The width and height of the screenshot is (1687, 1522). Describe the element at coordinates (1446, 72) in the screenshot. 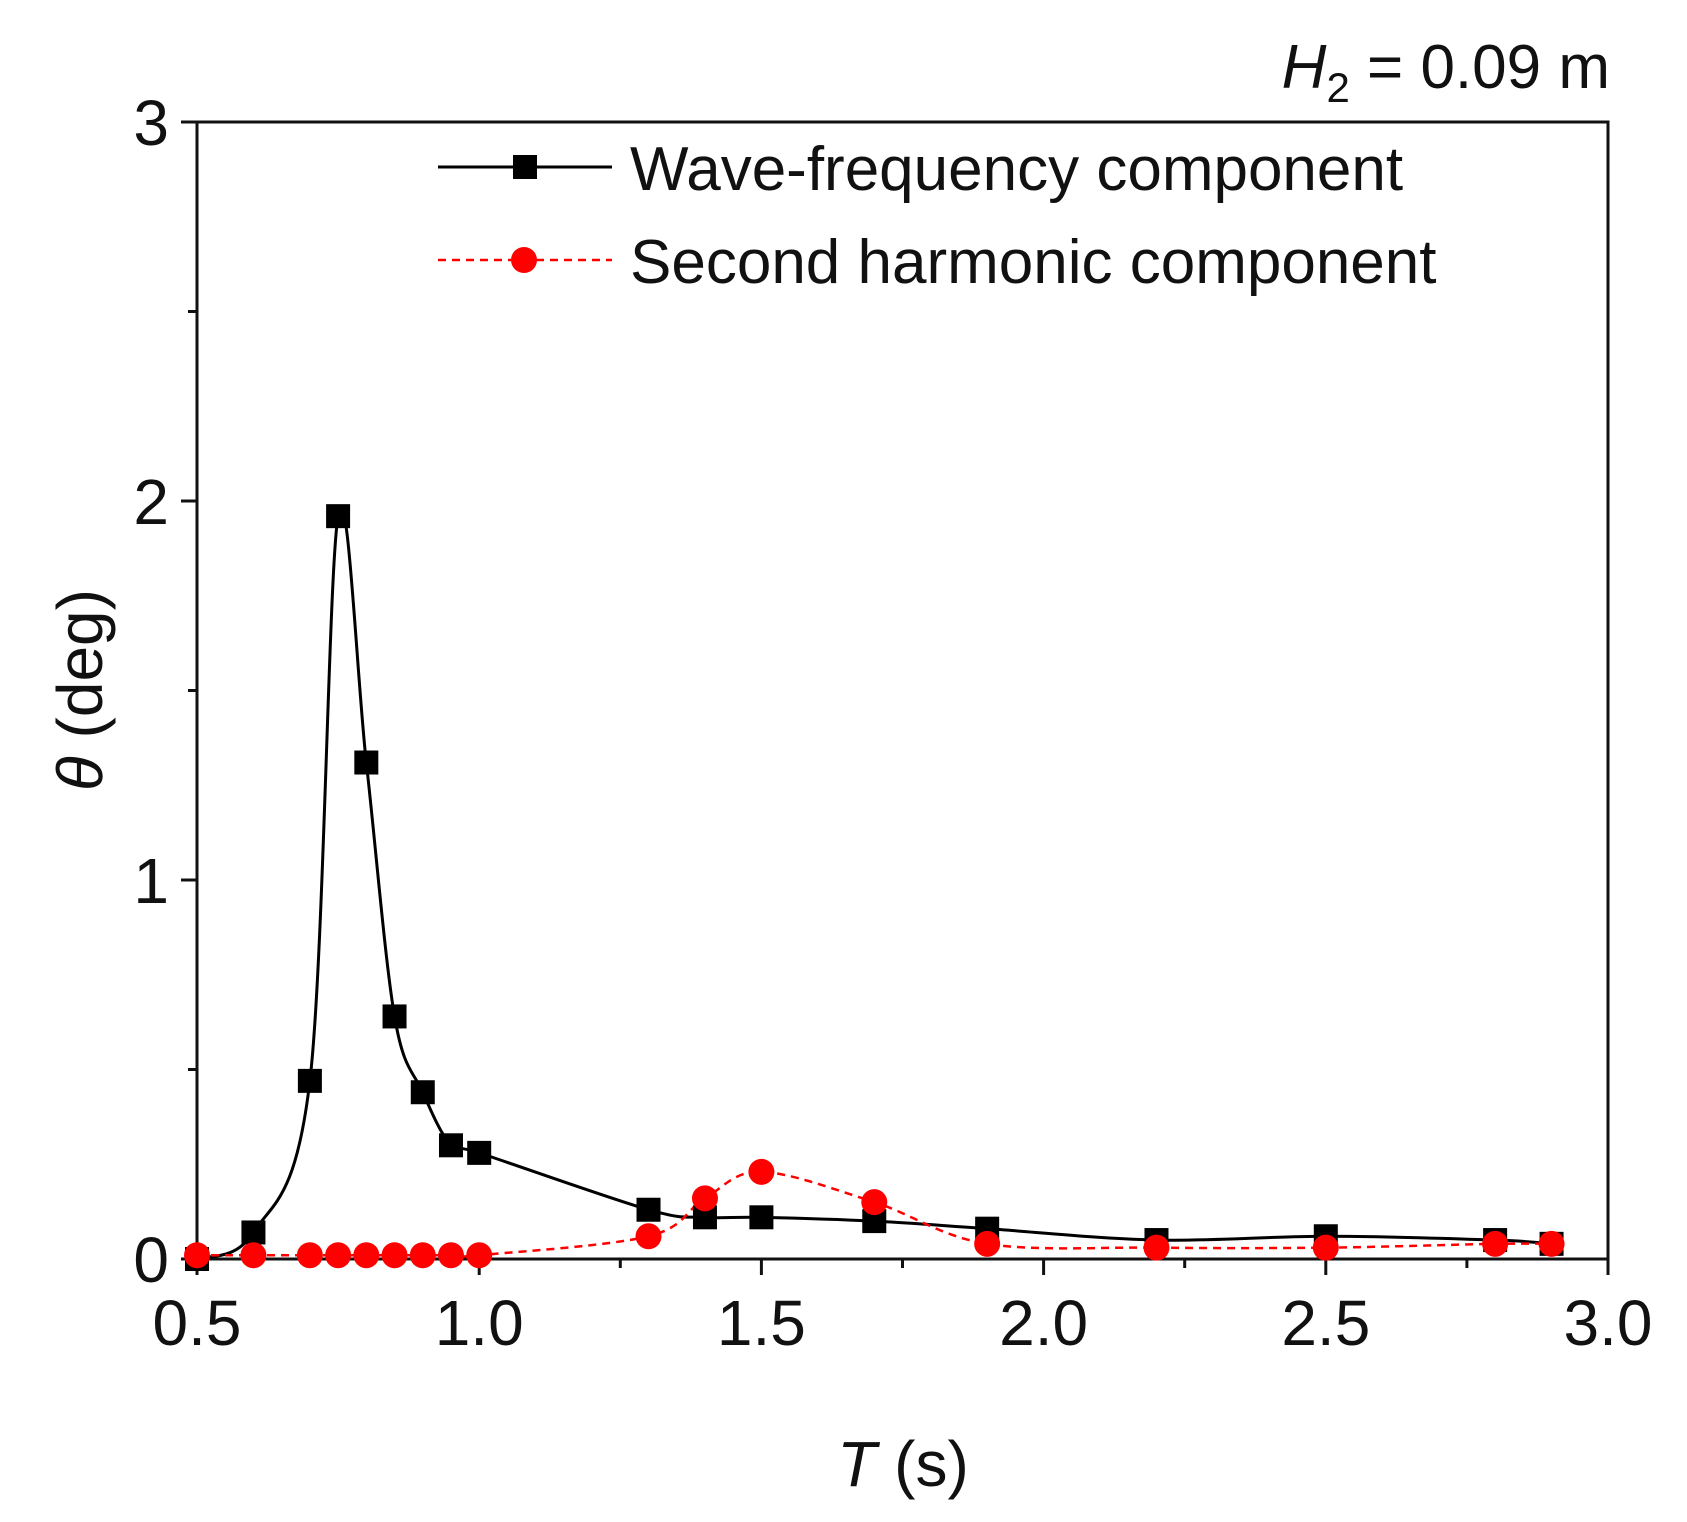

I see `wave-height-annotation: H2 = 0.09 m` at that location.